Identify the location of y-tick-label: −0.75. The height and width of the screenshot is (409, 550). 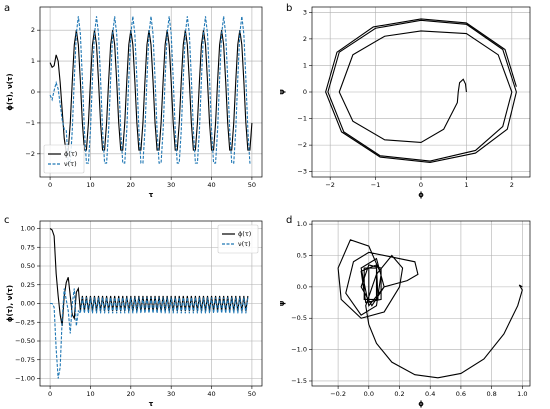
(25, 360).